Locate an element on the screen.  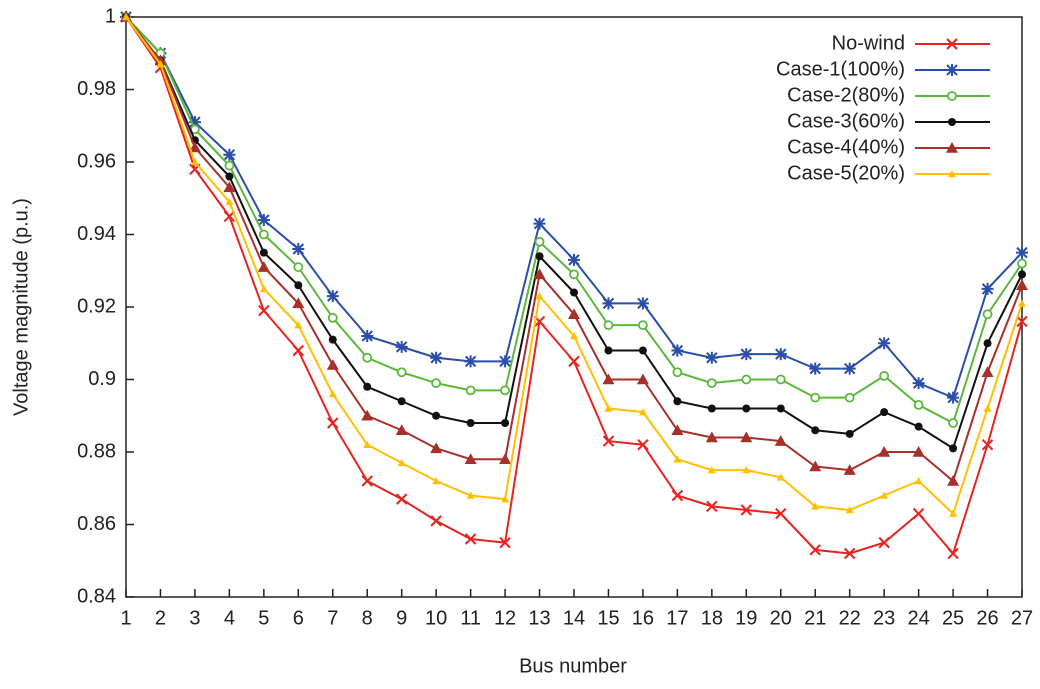
x-tick-label: 6 is located at coordinates (298, 618).